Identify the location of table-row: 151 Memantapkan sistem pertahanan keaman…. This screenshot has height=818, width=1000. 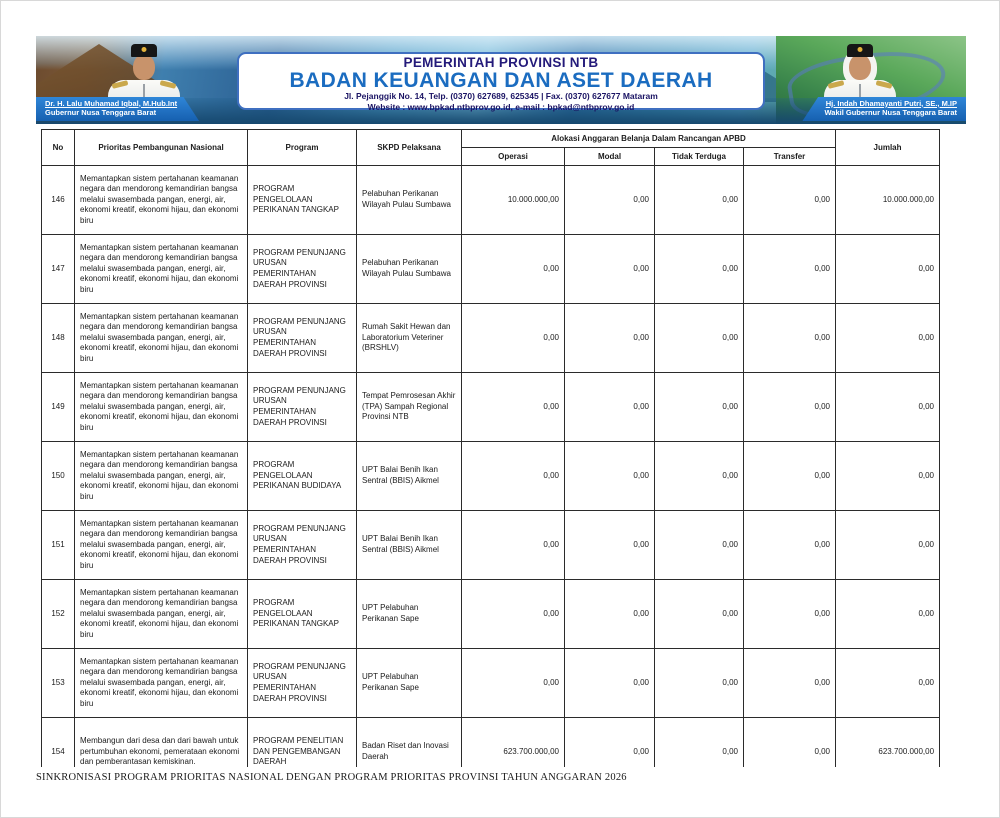
(491, 545).